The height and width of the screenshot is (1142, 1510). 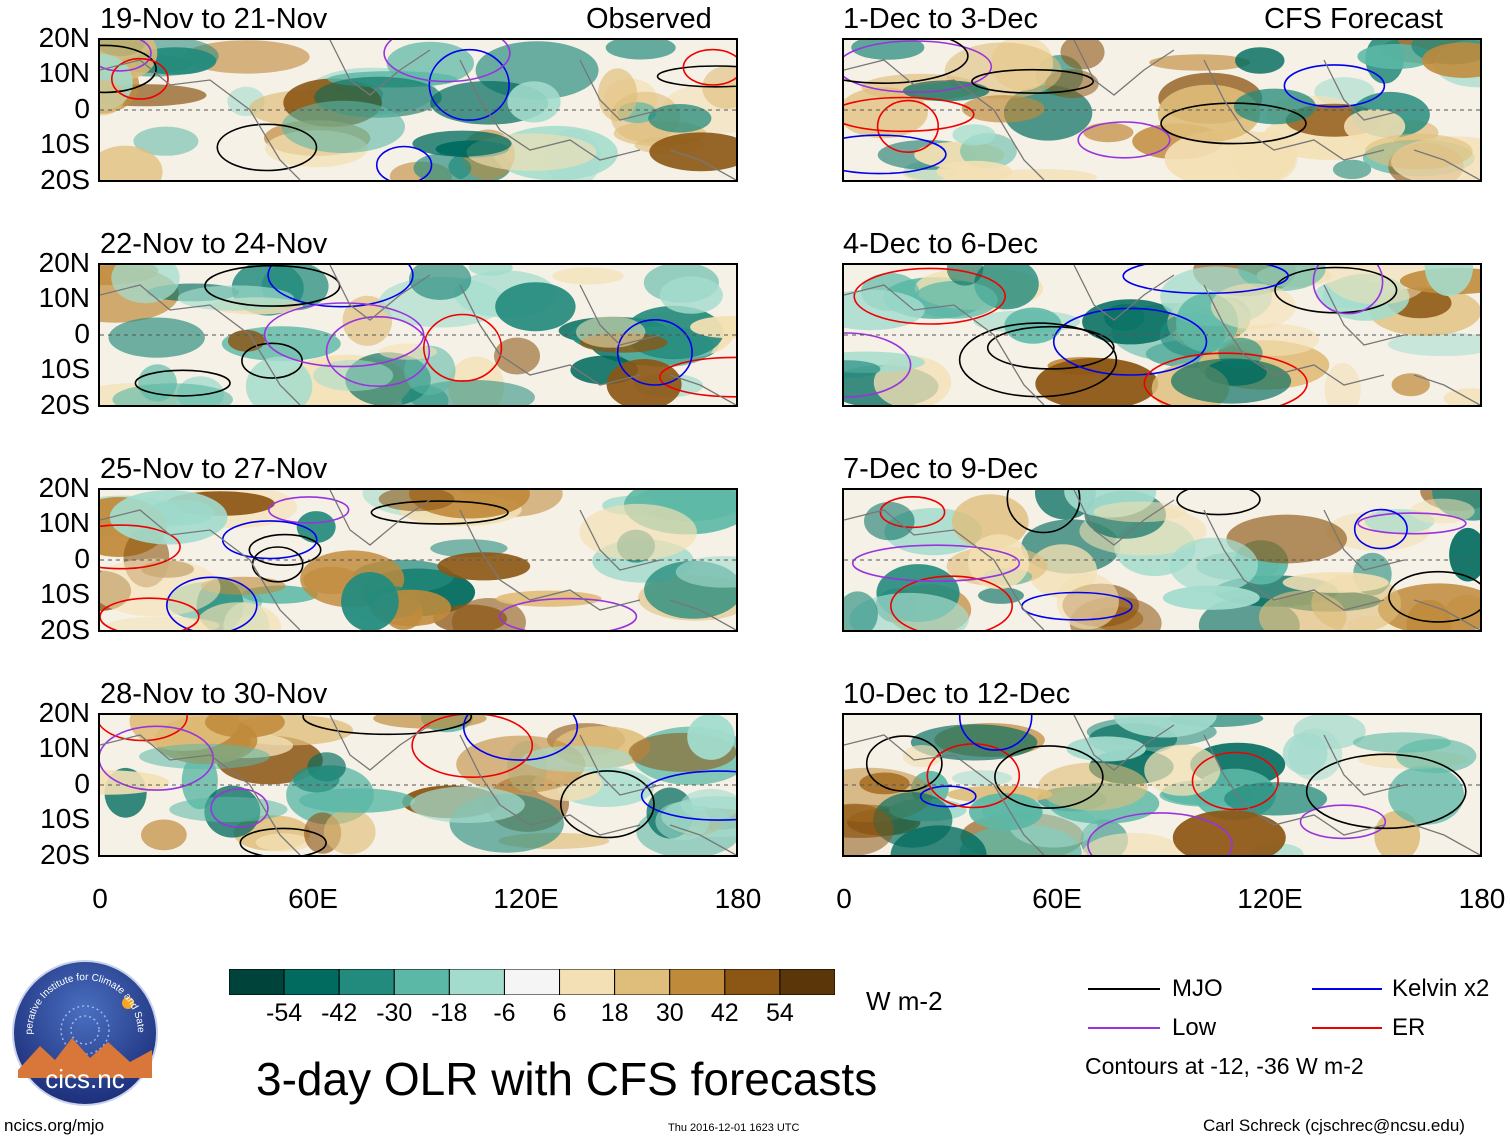 I want to click on panel-title-fcst-1: 1-Dec to 3-Dec, so click(x=941, y=19).